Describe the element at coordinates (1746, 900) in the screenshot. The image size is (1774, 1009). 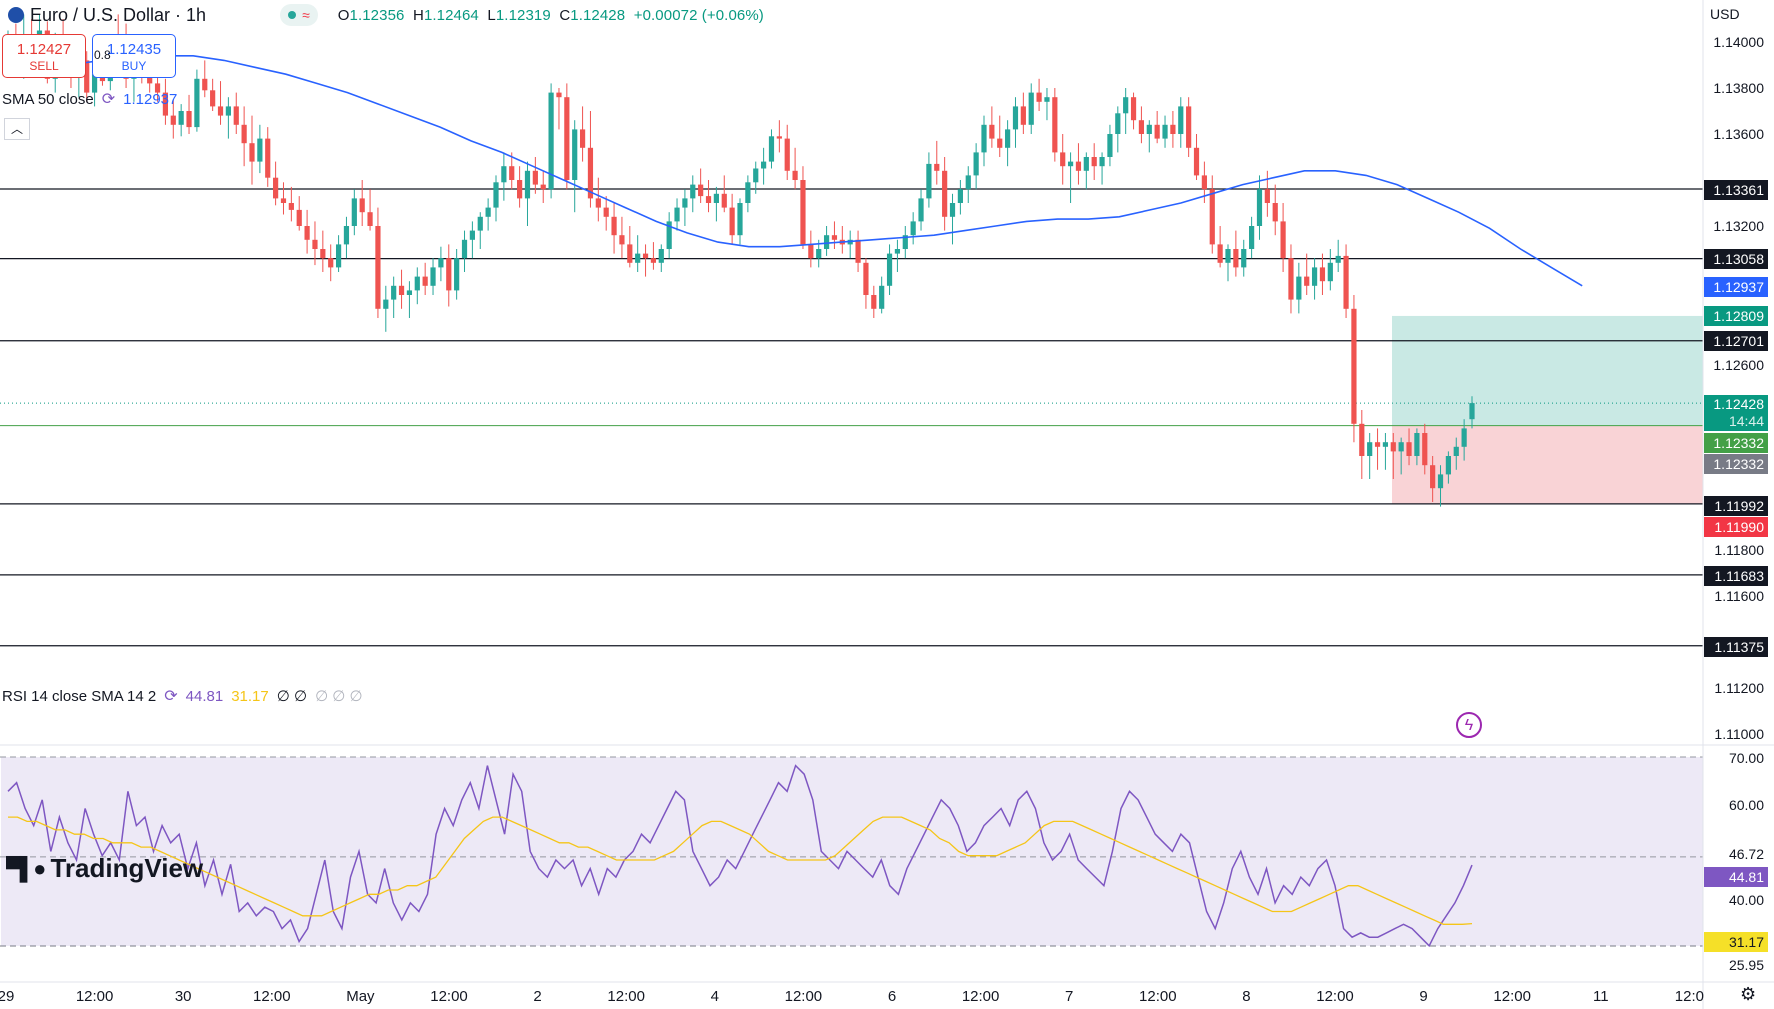
I see `rsi-tick: 40.00` at that location.